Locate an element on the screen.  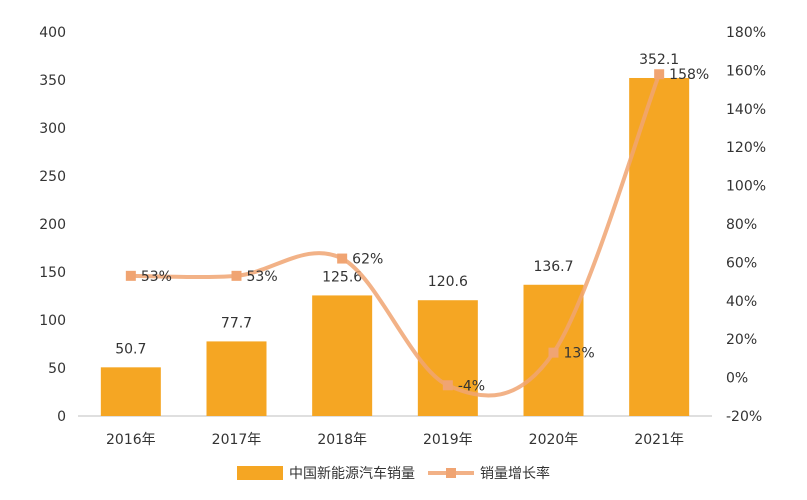
y-left-tick-label: 0 is located at coordinates (61, 417).